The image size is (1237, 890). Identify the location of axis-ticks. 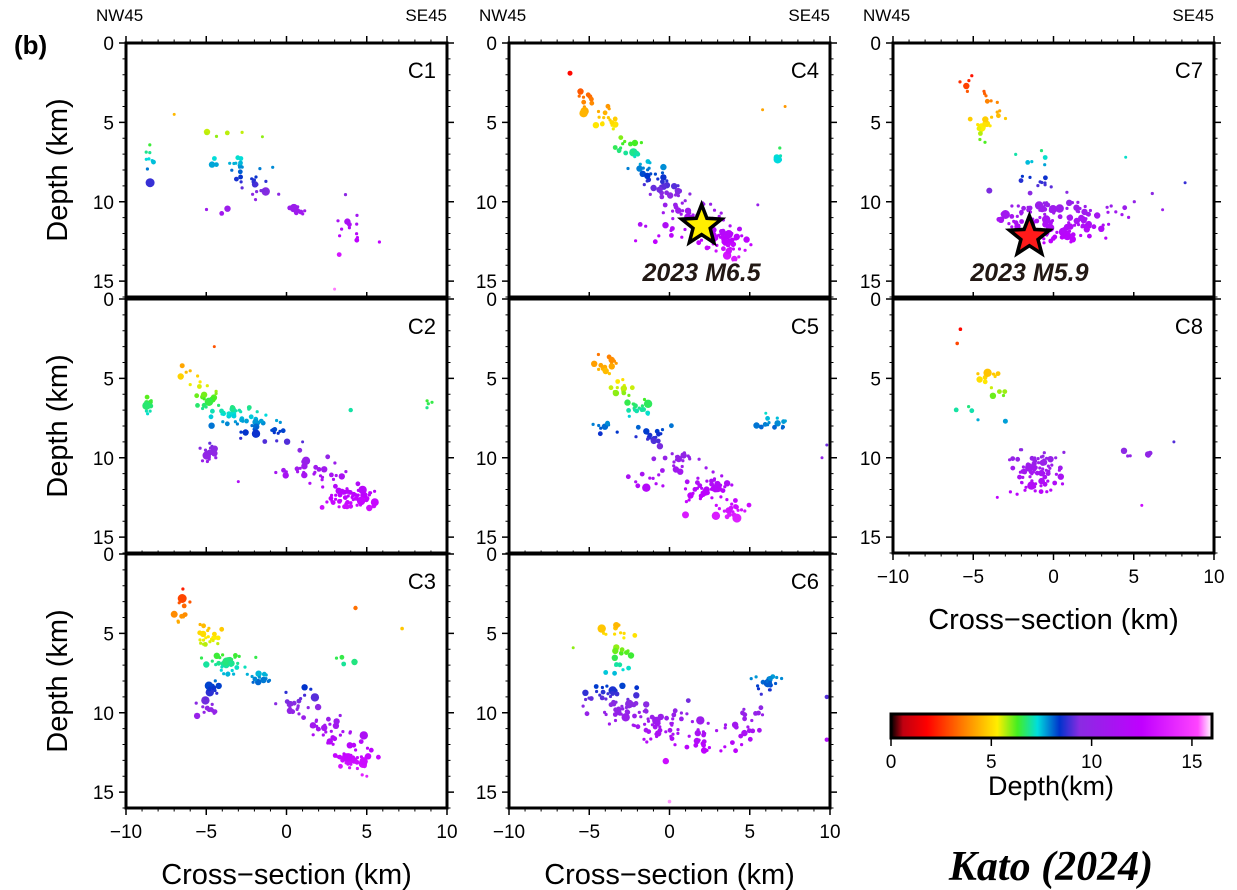
(1053, 426).